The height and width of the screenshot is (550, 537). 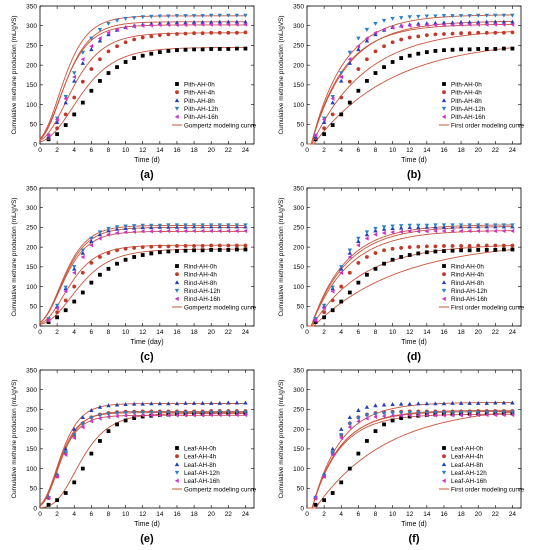 What do you see at coordinates (31, 247) in the screenshot?
I see `y-tick-label: 200` at bounding box center [31, 247].